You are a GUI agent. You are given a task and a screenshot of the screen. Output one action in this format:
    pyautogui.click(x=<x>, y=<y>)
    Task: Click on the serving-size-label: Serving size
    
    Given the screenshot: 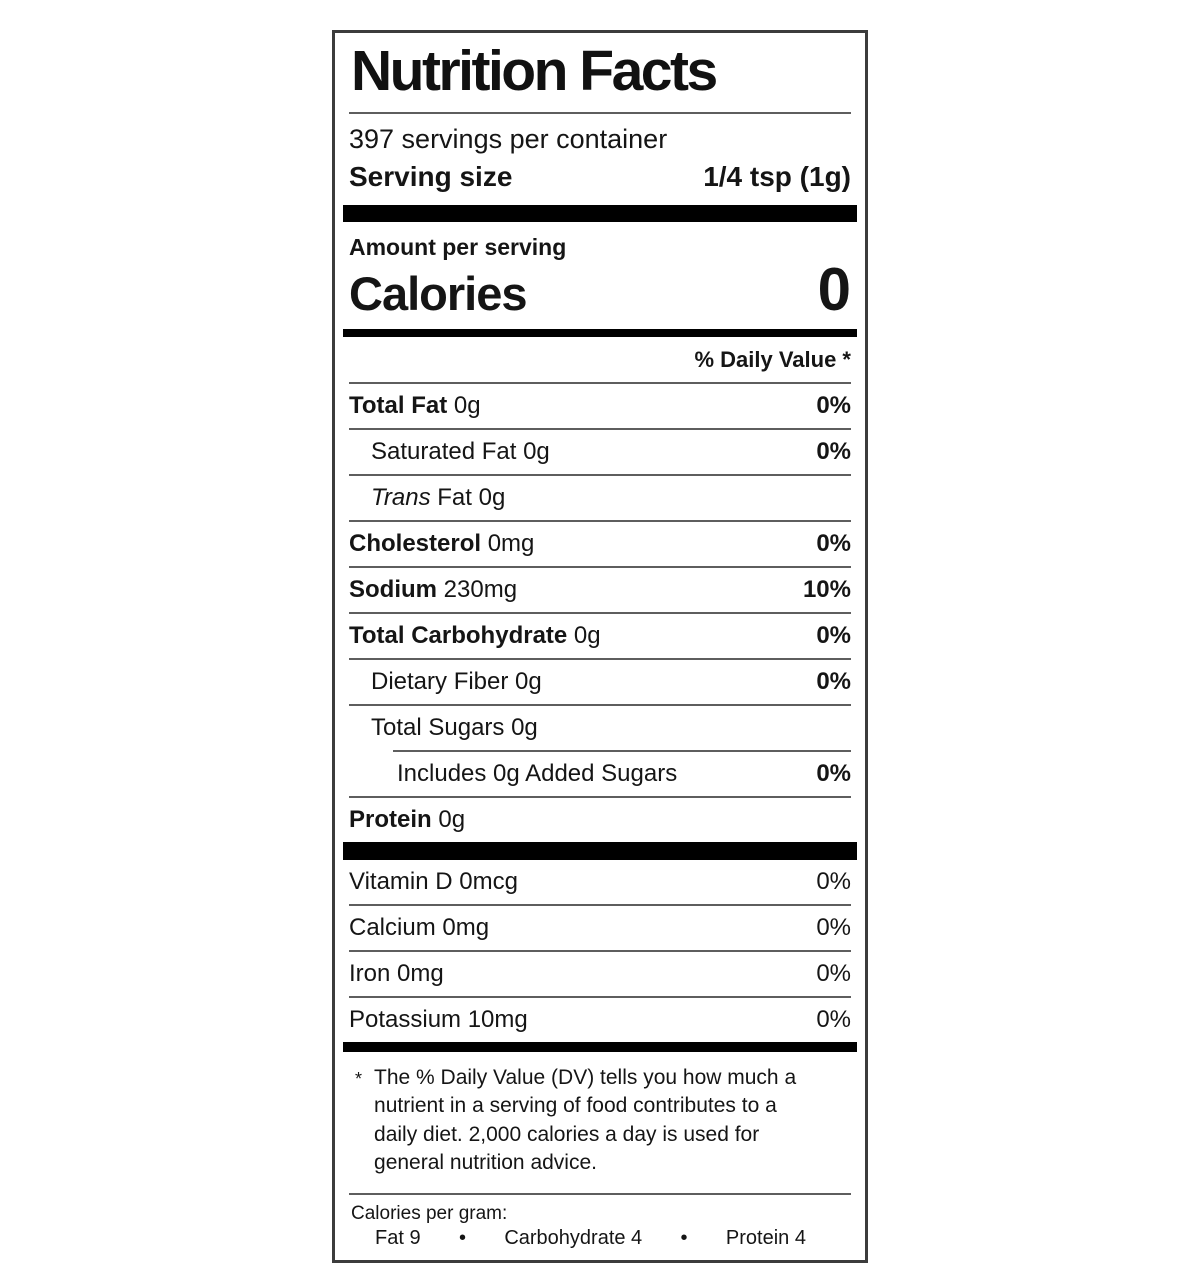 What is the action you would take?
    pyautogui.click(x=431, y=176)
    